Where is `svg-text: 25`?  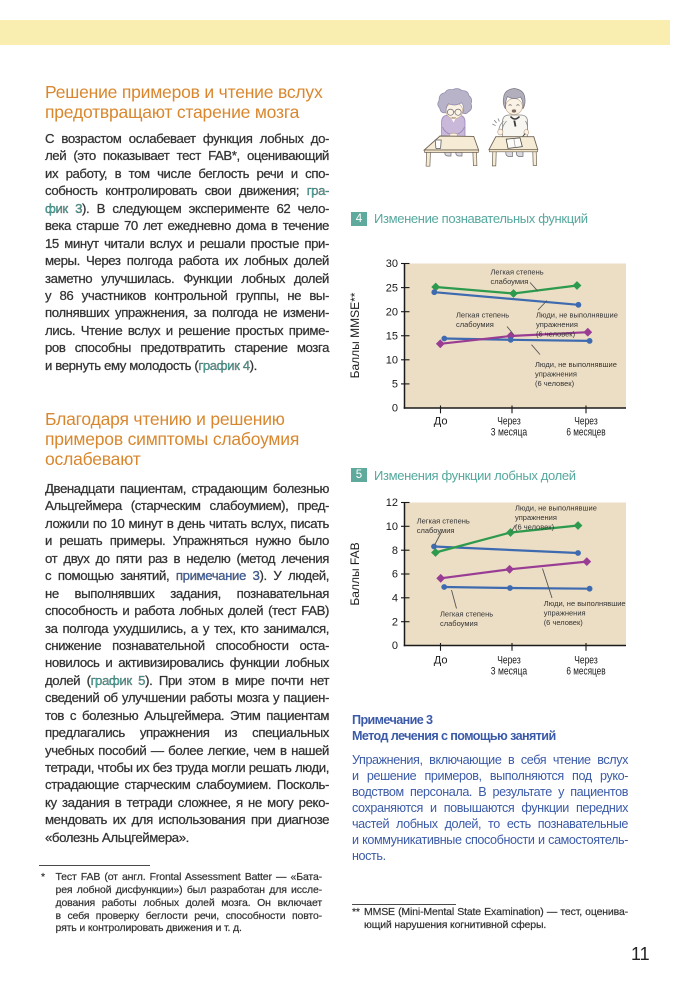 svg-text: 25 is located at coordinates (392, 288).